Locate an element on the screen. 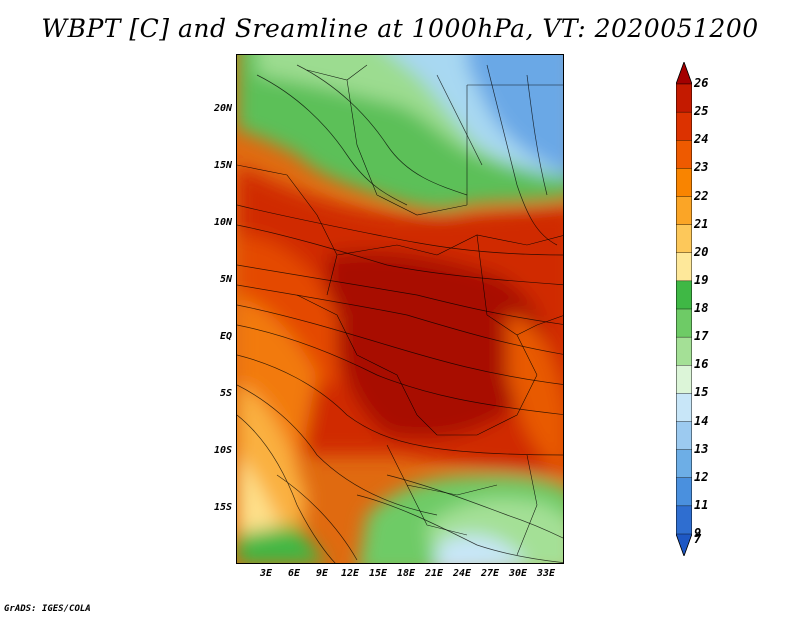  lat-label-15n: 15N is located at coordinates (222, 165).